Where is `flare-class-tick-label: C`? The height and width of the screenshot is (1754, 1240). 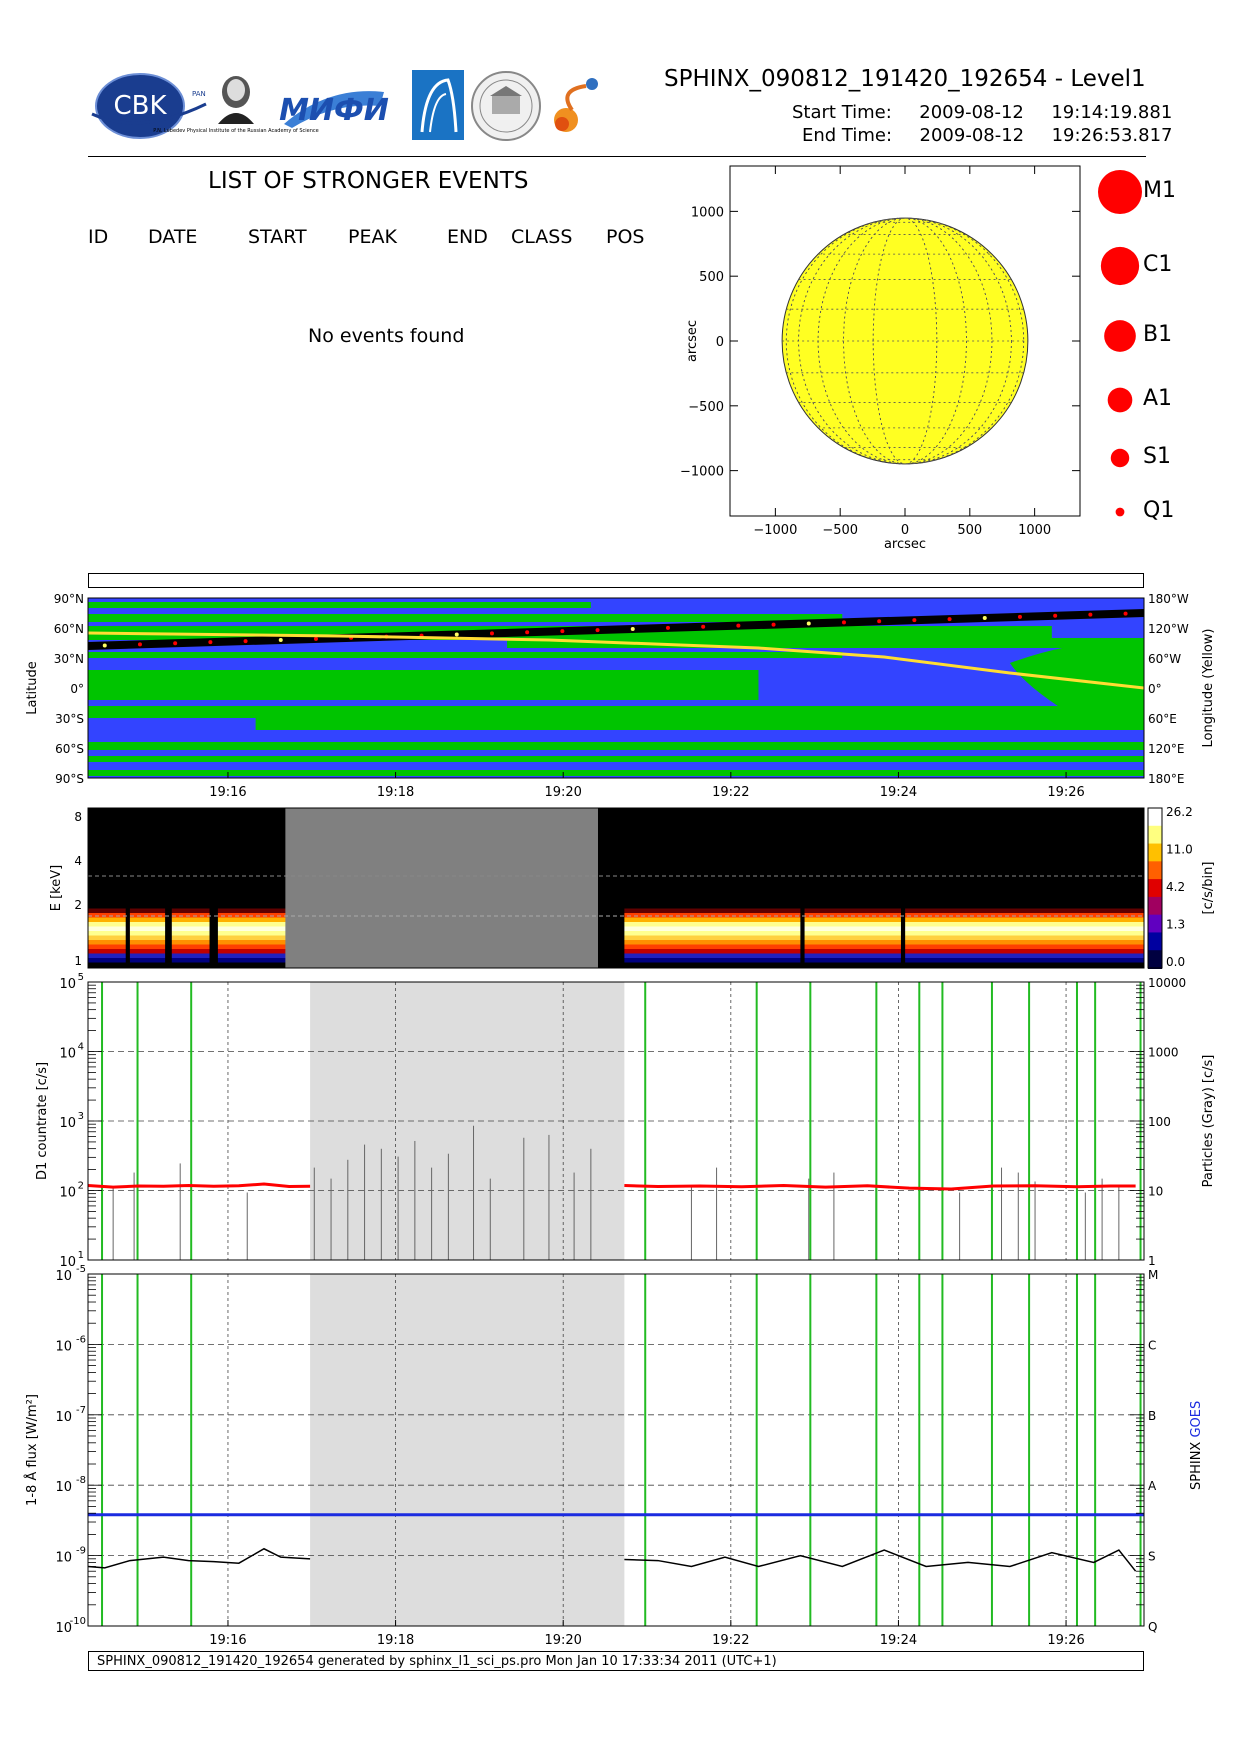
flare-class-tick-label: C is located at coordinates (1152, 1345).